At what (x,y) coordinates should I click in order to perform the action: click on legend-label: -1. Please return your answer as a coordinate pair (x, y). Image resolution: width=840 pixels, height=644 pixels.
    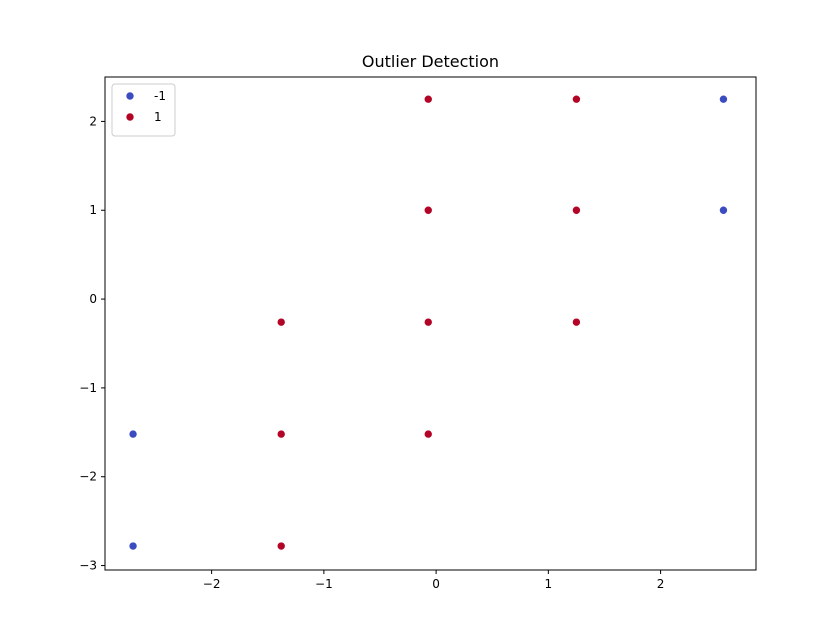
    Looking at the image, I should click on (160, 96).